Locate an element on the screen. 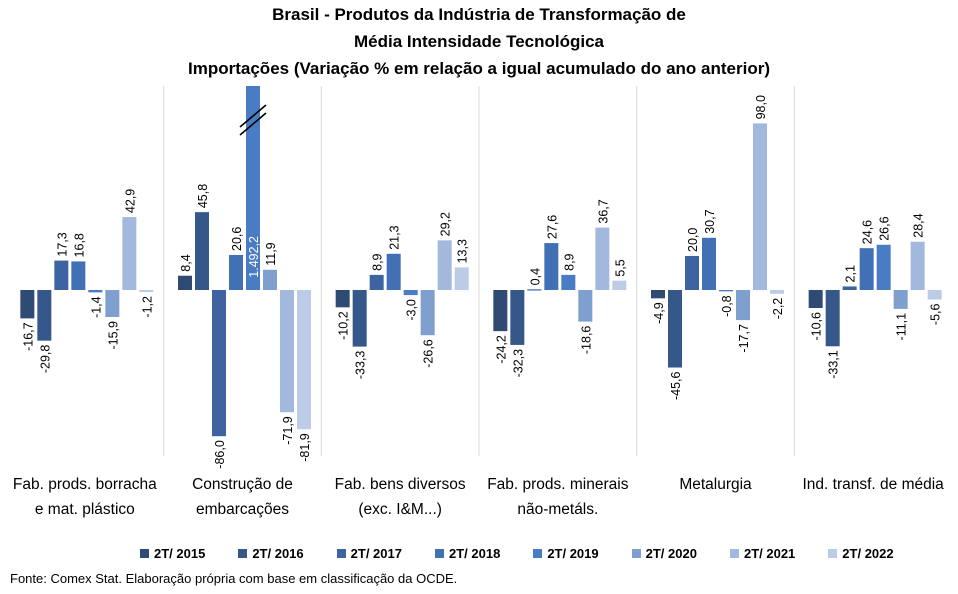  data-label: -2,2 is located at coordinates (778, 309).